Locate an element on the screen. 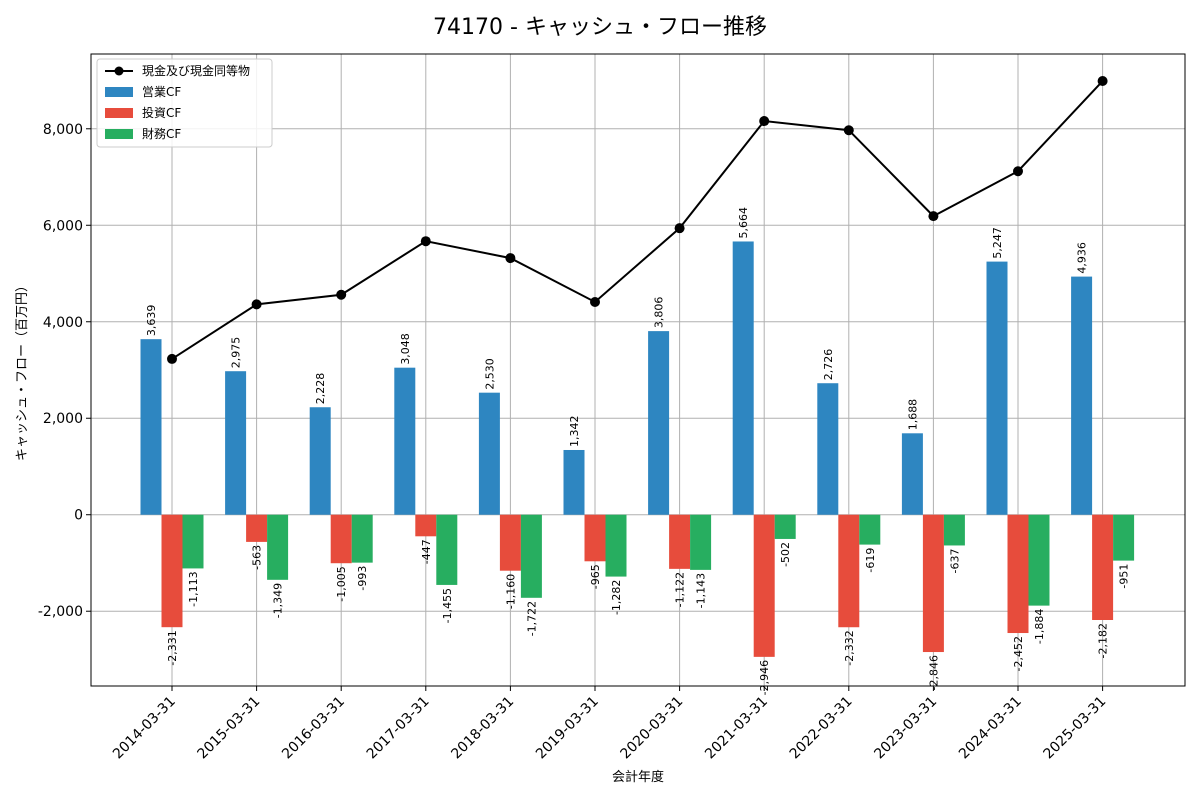  y-tick-label: -2,000 is located at coordinates (60, 612).